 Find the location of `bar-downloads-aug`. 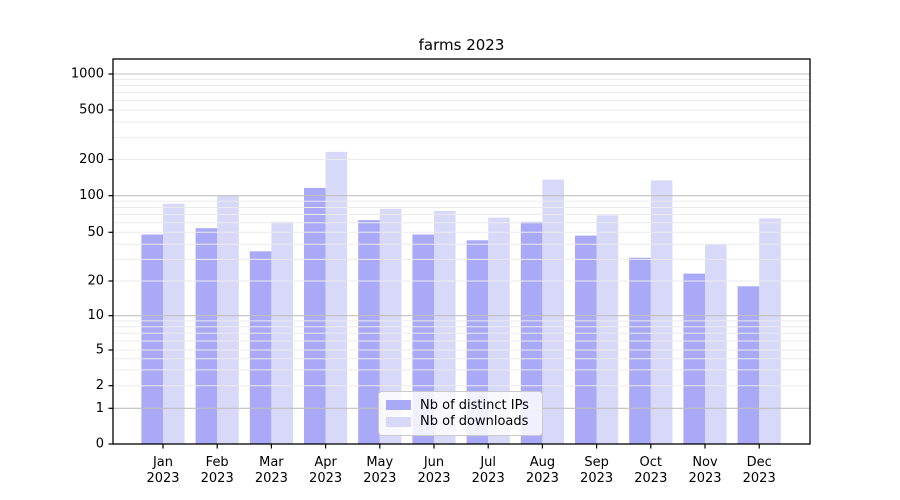

bar-downloads-aug is located at coordinates (553, 311).